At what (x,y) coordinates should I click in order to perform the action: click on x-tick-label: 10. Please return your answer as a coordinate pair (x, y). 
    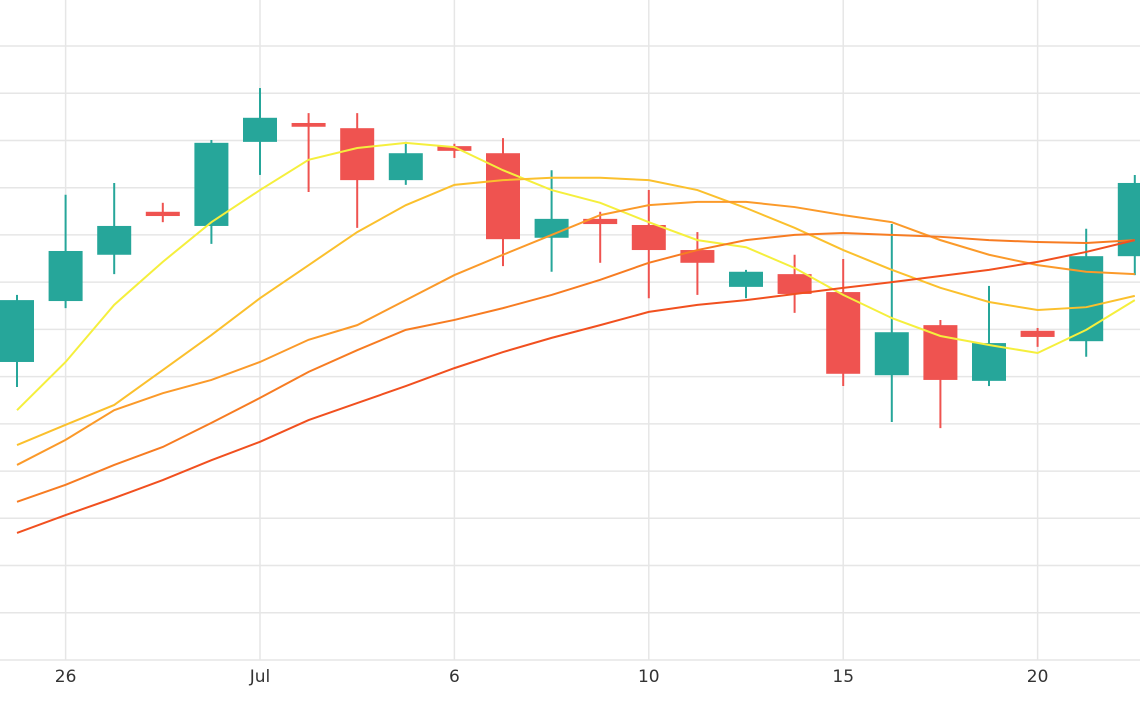
    Looking at the image, I should click on (649, 677).